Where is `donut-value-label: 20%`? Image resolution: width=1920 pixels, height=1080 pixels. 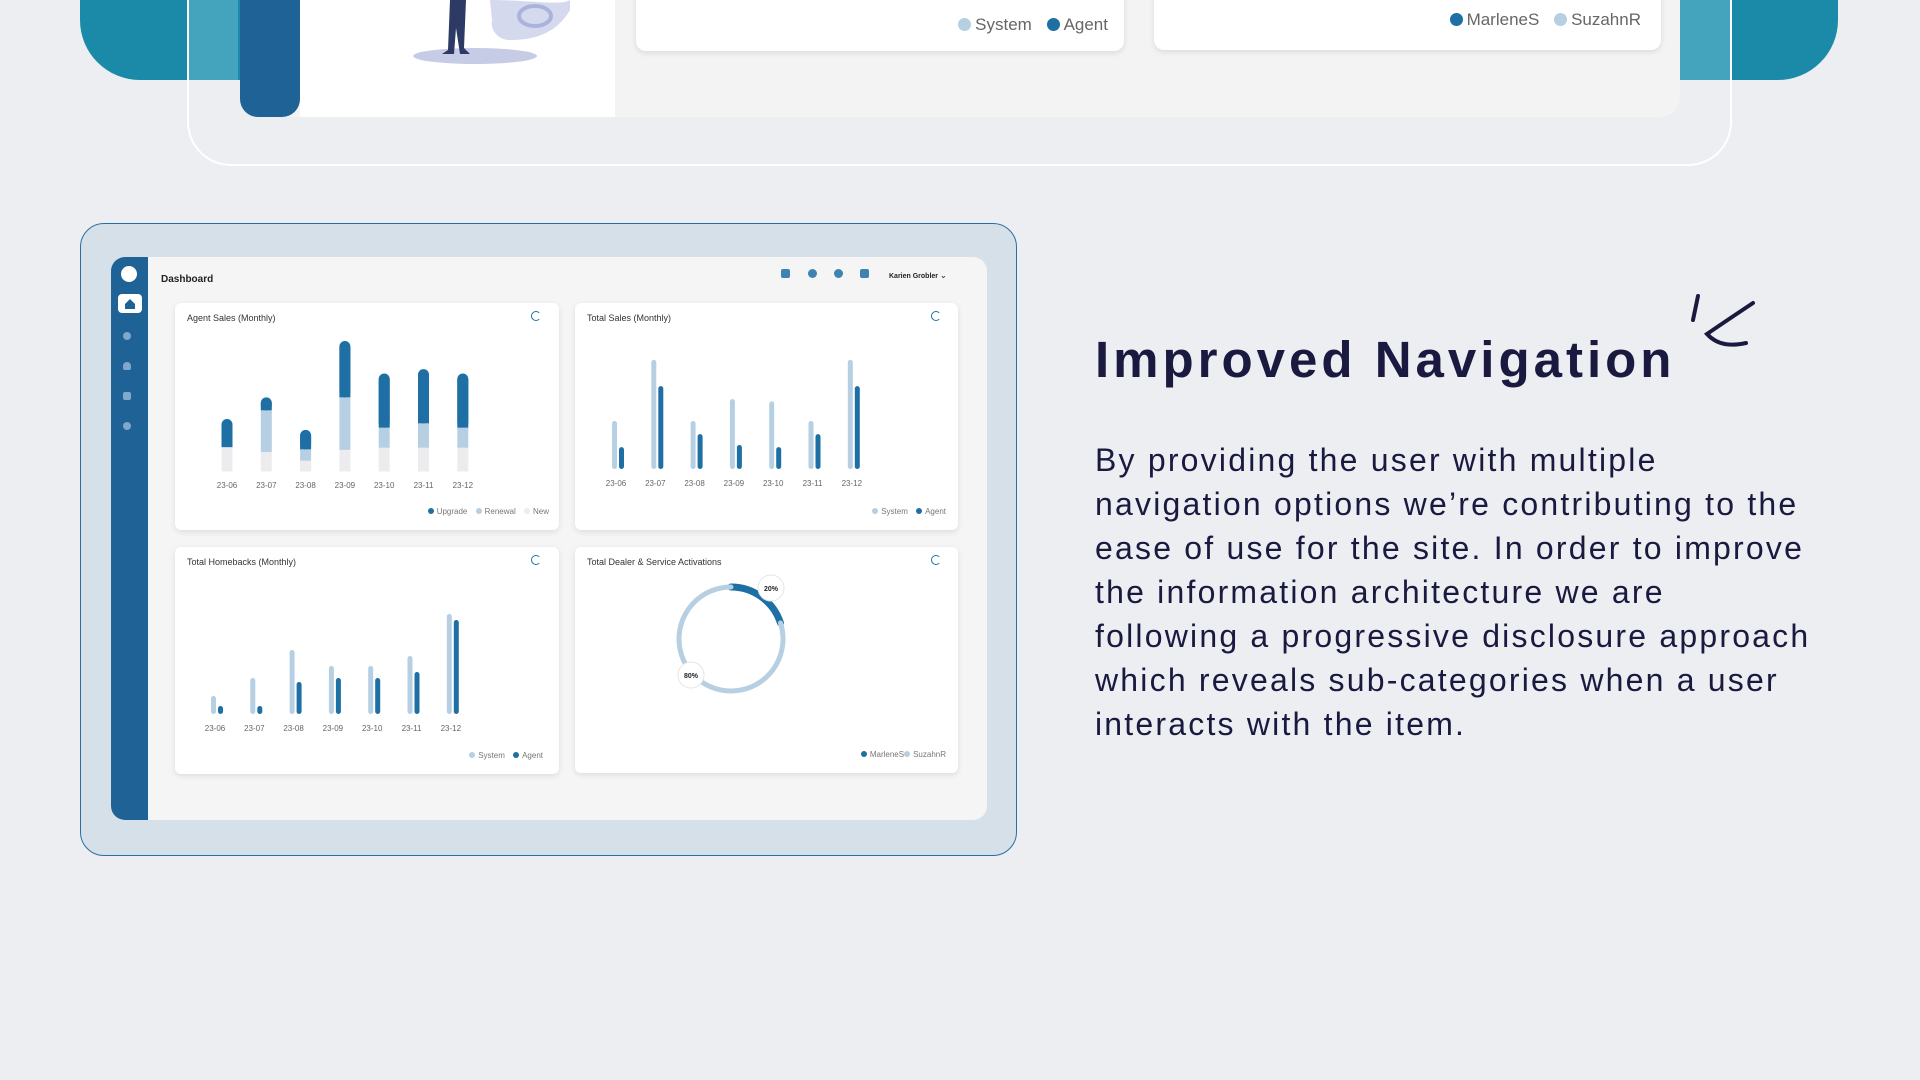 donut-value-label: 20% is located at coordinates (771, 589).